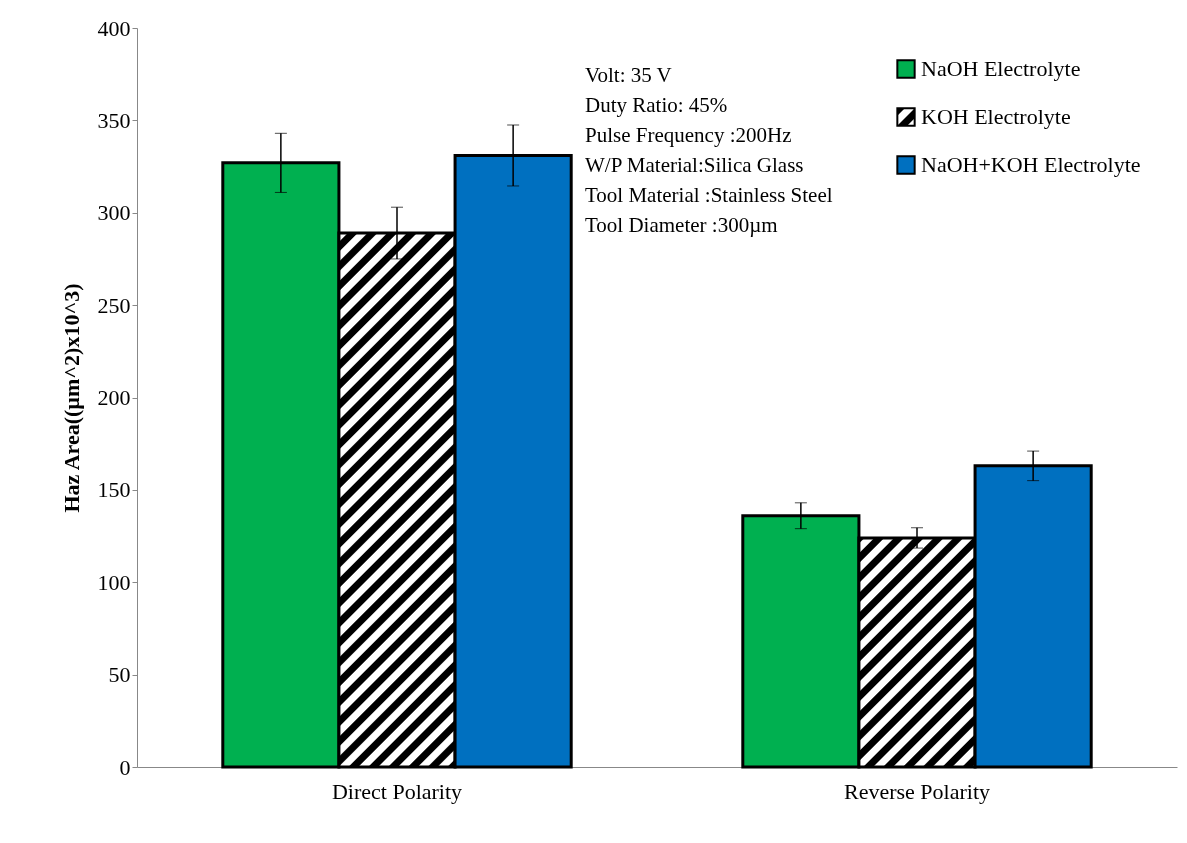  I want to click on x-tick-label: Reverse Polarity, so click(917, 791).